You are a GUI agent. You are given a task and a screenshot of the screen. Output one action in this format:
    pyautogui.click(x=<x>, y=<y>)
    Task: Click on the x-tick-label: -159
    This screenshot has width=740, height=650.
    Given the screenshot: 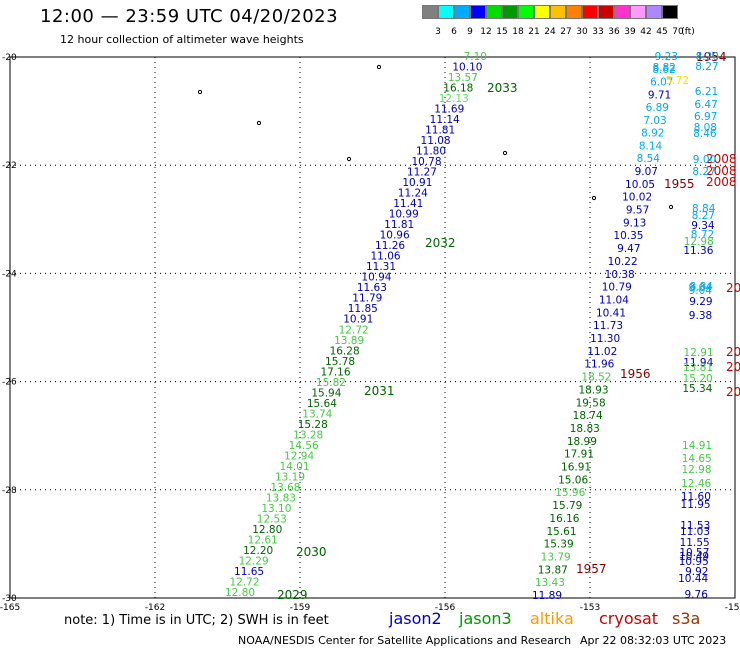 What is the action you would take?
    pyautogui.click(x=300, y=608)
    